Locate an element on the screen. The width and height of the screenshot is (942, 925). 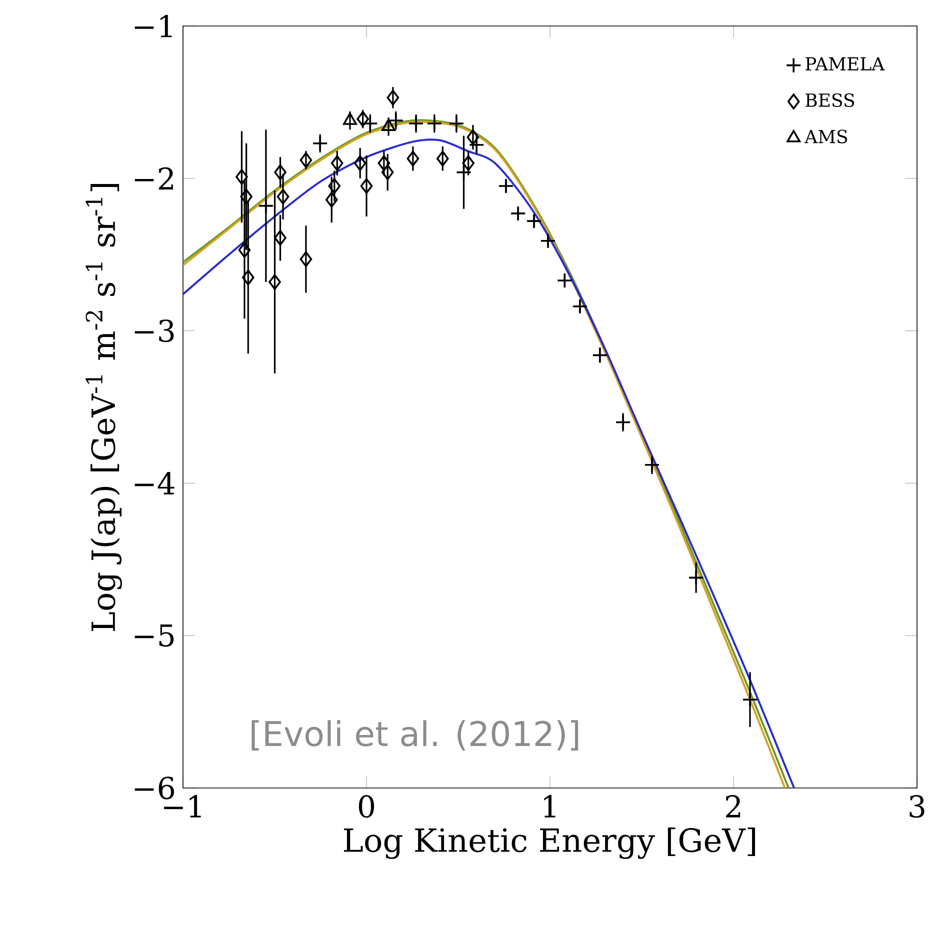
legend-label: BESS is located at coordinates (830, 100).